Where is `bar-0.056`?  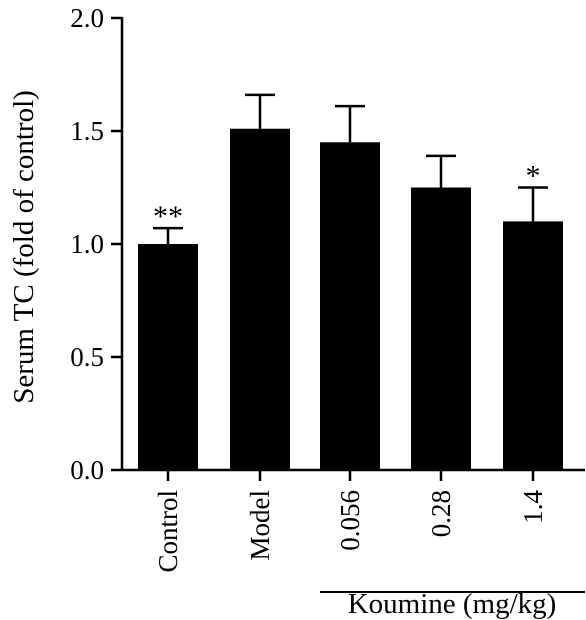
bar-0.056 is located at coordinates (350, 306).